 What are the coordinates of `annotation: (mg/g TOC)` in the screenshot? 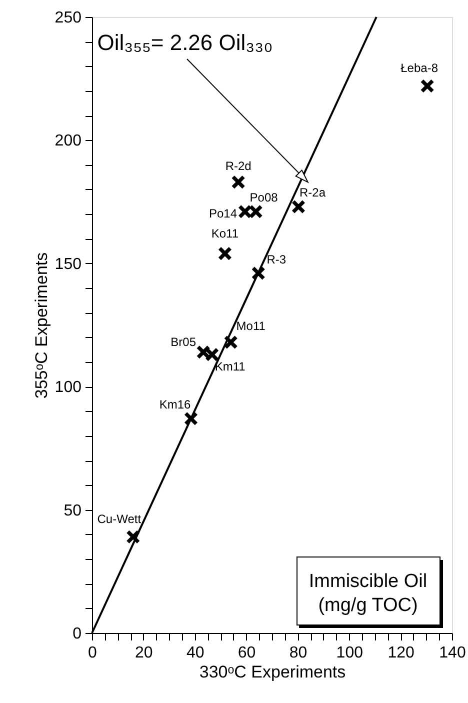 It's located at (368, 605).